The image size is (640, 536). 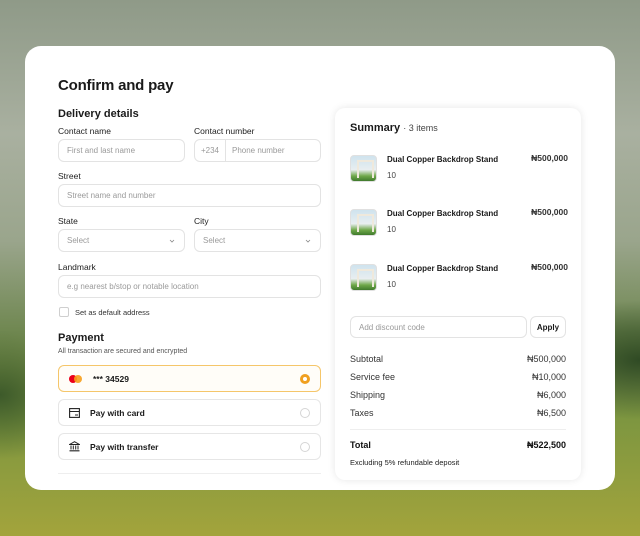 What do you see at coordinates (458, 445) in the screenshot?
I see `total-line: Total ₦522,500` at bounding box center [458, 445].